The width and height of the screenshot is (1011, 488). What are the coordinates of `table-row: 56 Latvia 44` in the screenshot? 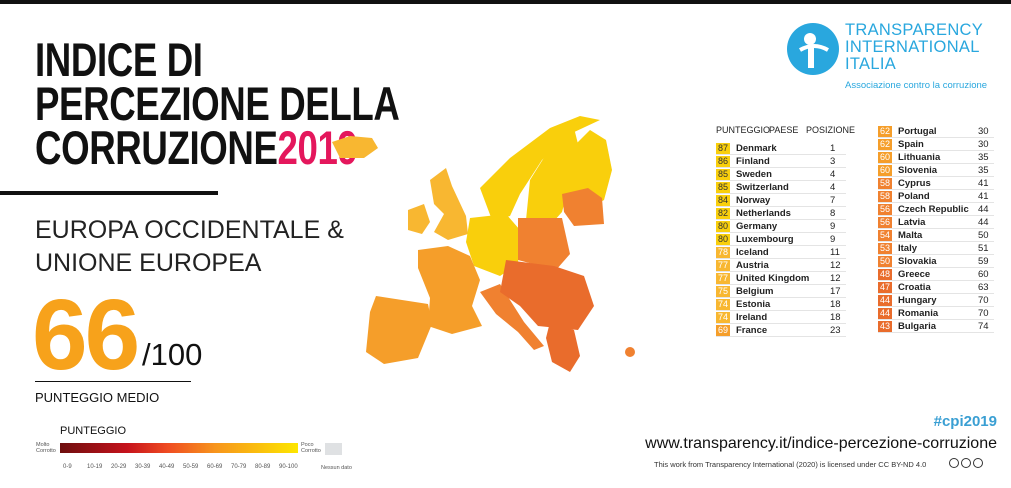 It's located at (936, 222).